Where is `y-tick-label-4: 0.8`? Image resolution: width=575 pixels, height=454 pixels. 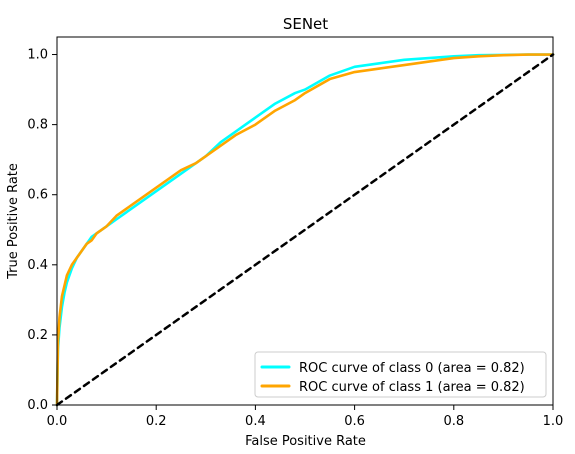 y-tick-label-4: 0.8 is located at coordinates (37, 125).